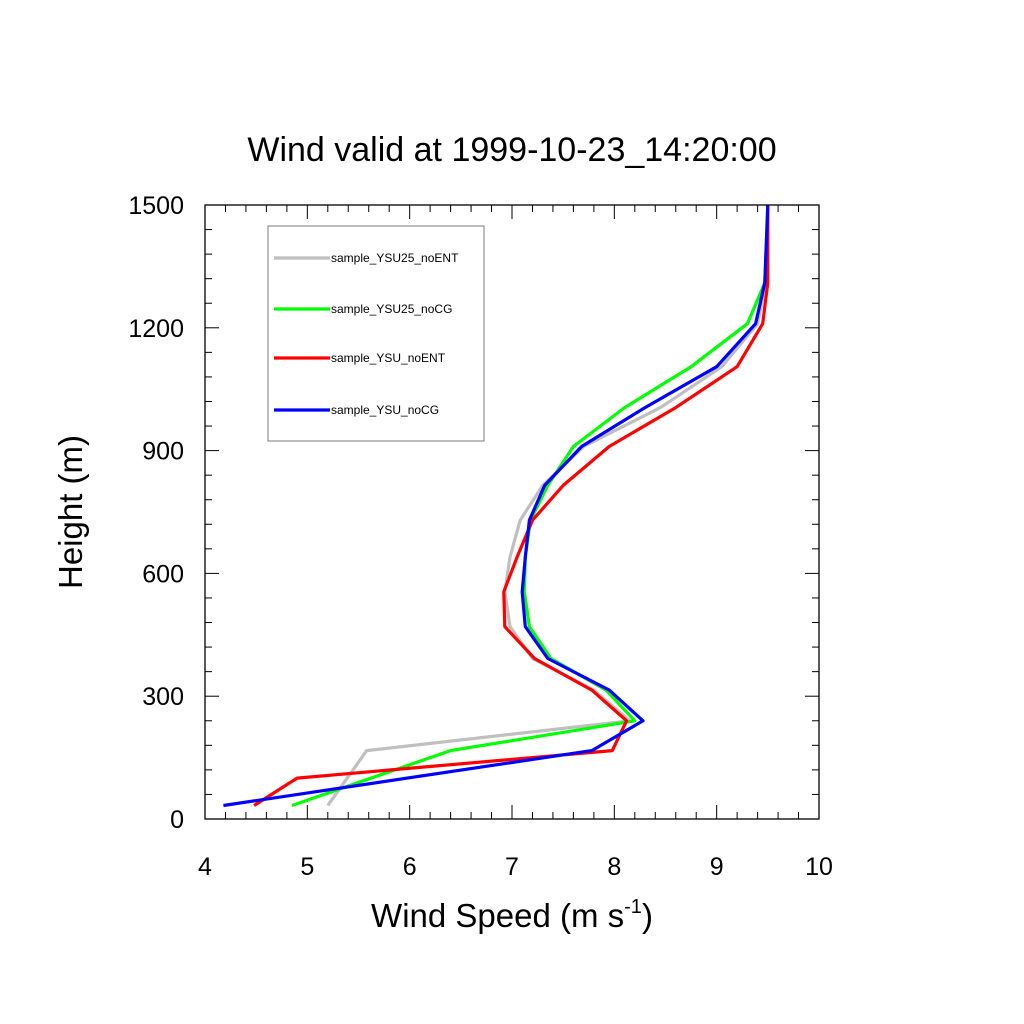 The height and width of the screenshot is (1024, 1024). What do you see at coordinates (205, 867) in the screenshot?
I see `x-tick-label: 4` at bounding box center [205, 867].